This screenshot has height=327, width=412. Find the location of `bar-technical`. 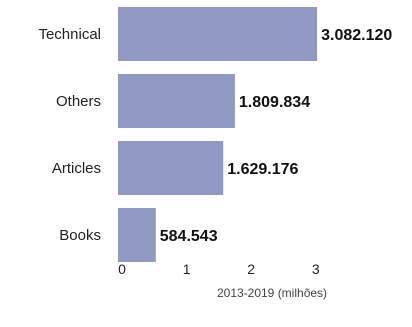

bar-technical is located at coordinates (218, 34).